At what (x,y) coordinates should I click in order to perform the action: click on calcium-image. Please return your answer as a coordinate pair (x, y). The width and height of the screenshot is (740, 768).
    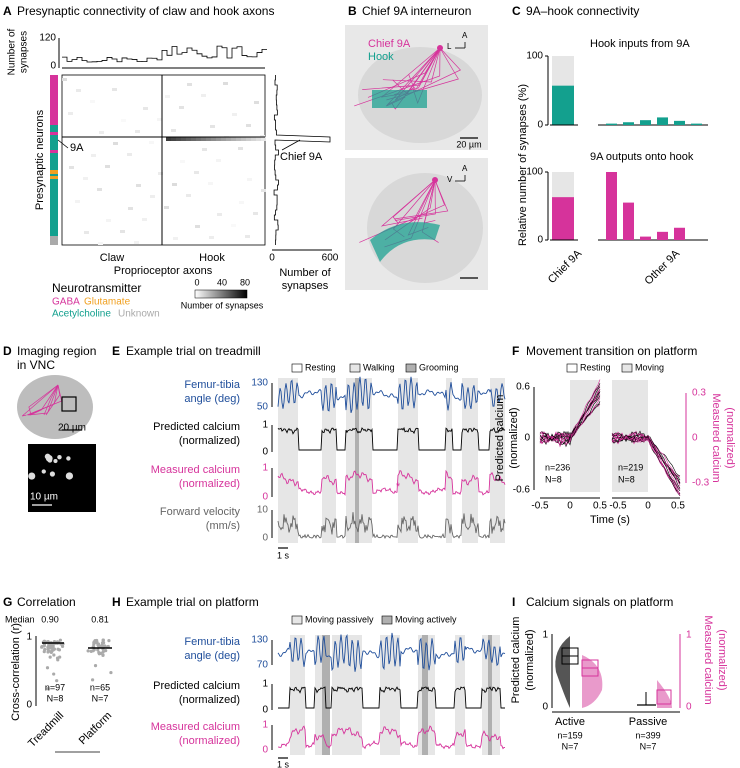
    Looking at the image, I should click on (62, 478).